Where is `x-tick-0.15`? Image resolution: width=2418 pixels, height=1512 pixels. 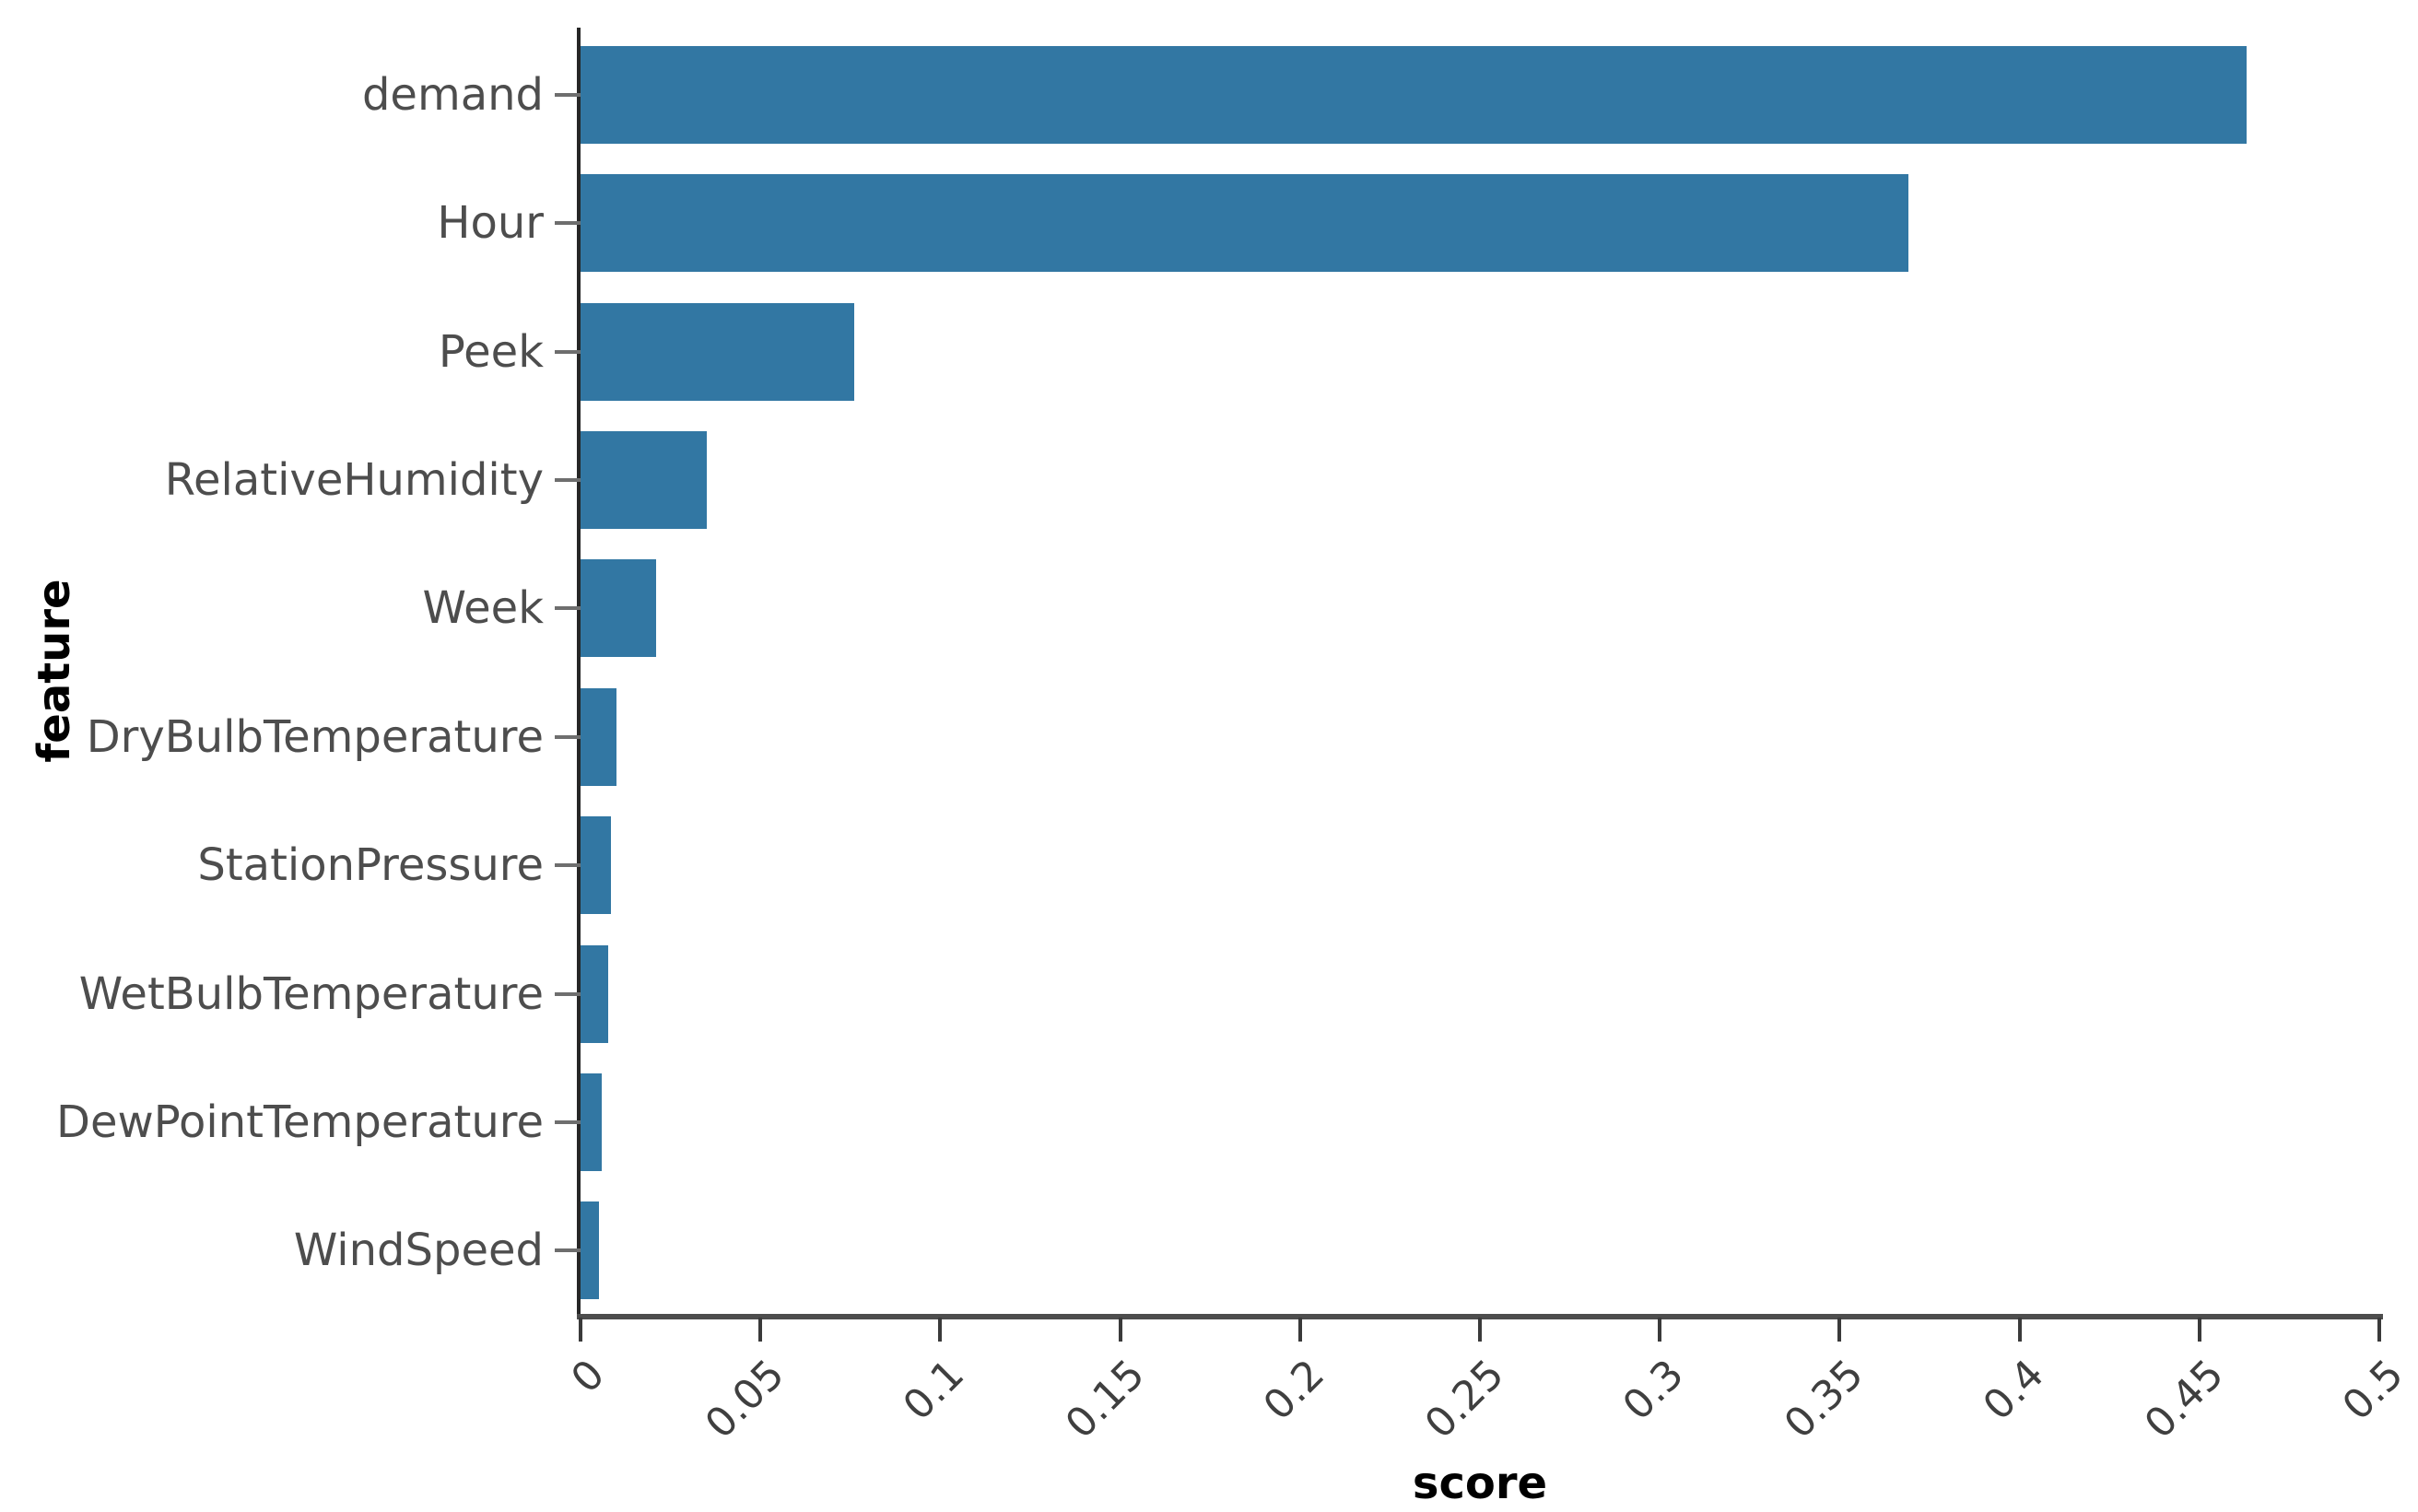 x-tick-0.15 is located at coordinates (1120, 1330).